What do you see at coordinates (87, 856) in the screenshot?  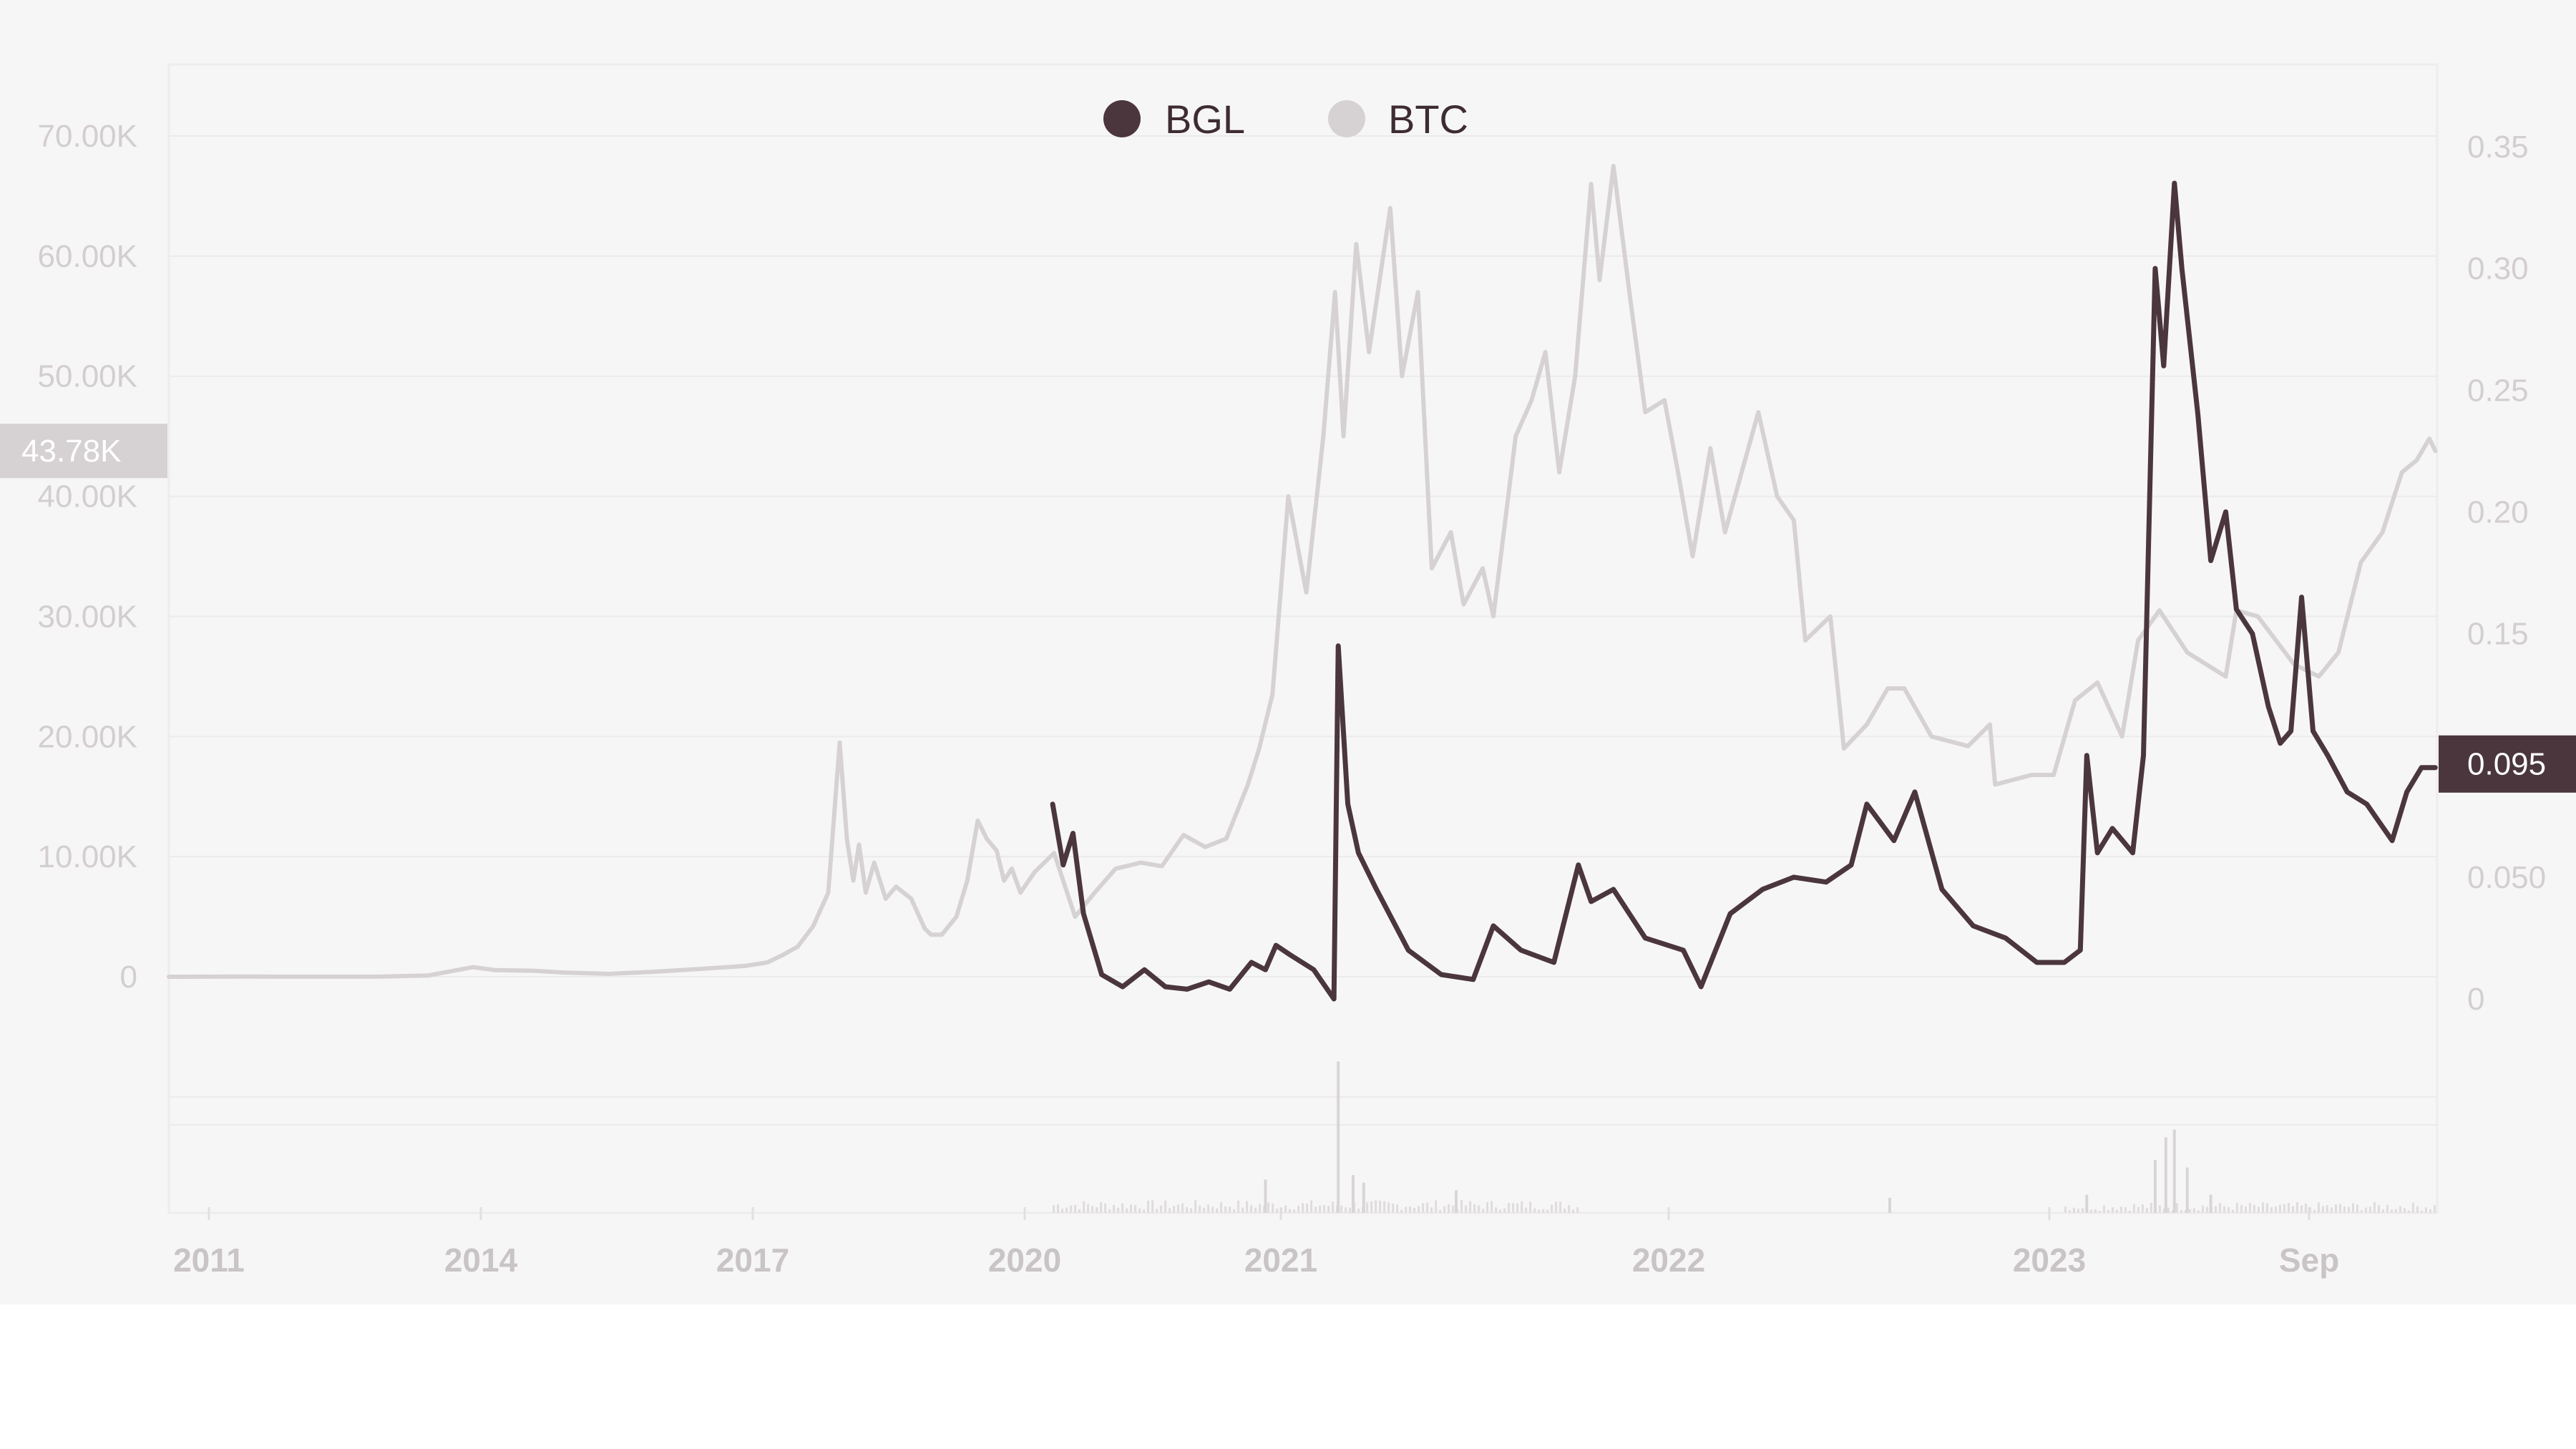 I see `left-tick-label: 10.00K` at bounding box center [87, 856].